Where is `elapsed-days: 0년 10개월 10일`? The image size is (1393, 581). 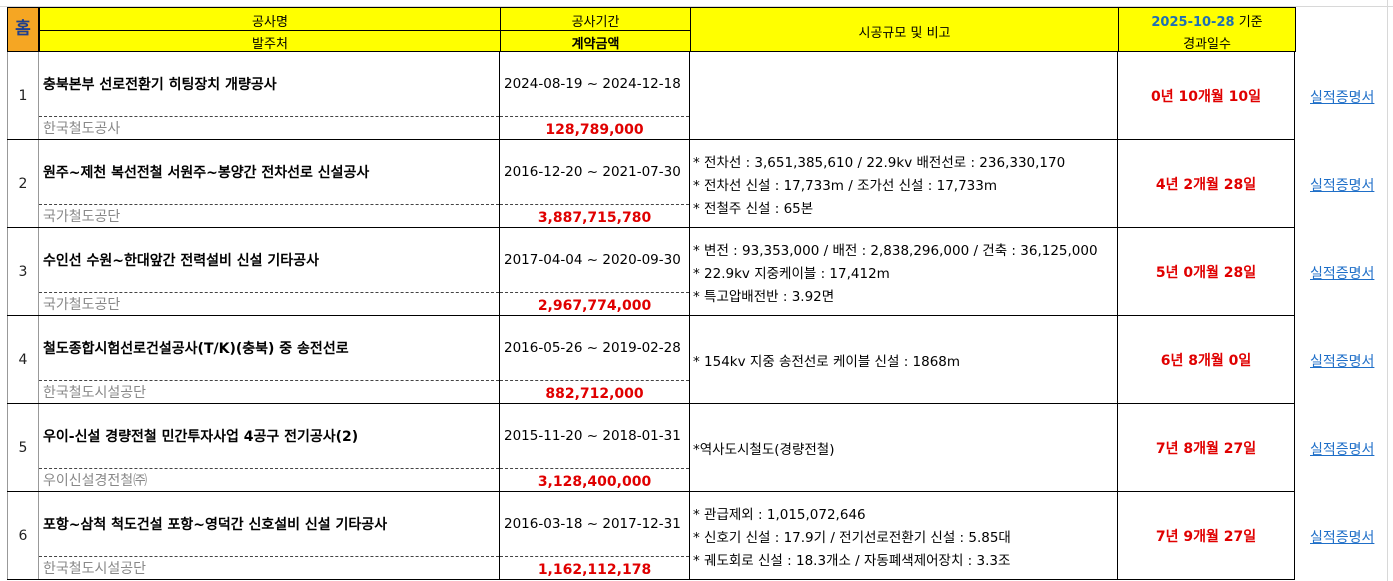 elapsed-days: 0년 10개월 10일 is located at coordinates (1206, 96).